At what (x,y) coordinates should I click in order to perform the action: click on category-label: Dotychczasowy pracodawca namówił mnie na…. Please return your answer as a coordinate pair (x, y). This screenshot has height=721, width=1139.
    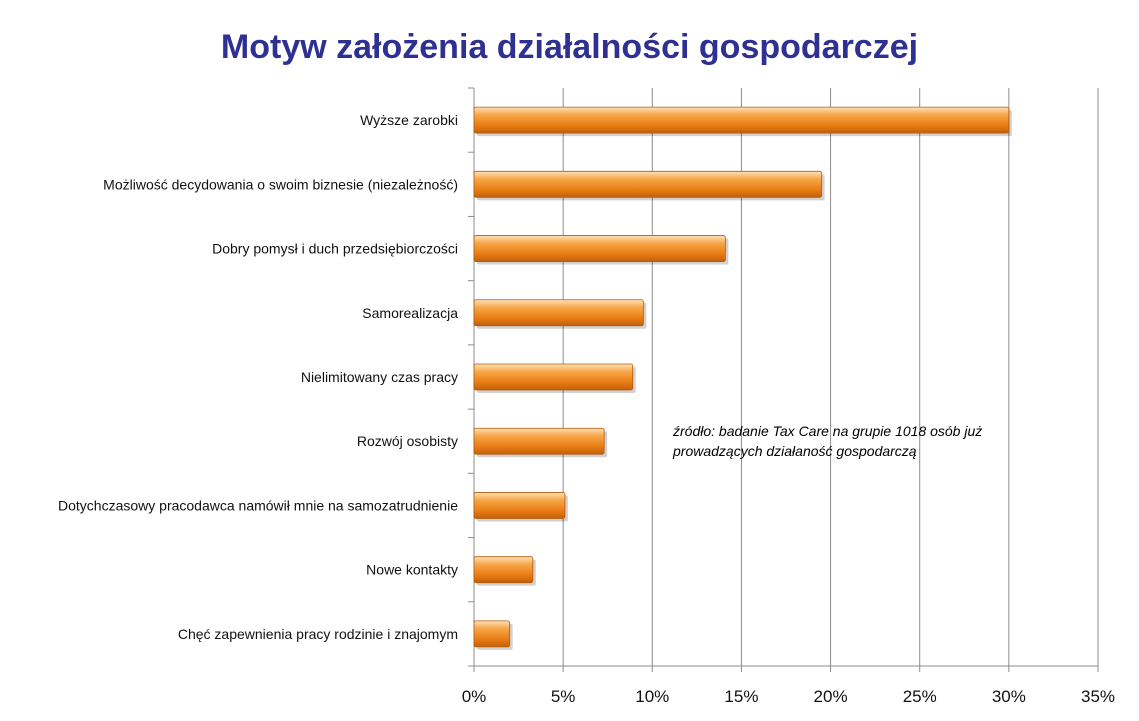
    Looking at the image, I should click on (258, 505).